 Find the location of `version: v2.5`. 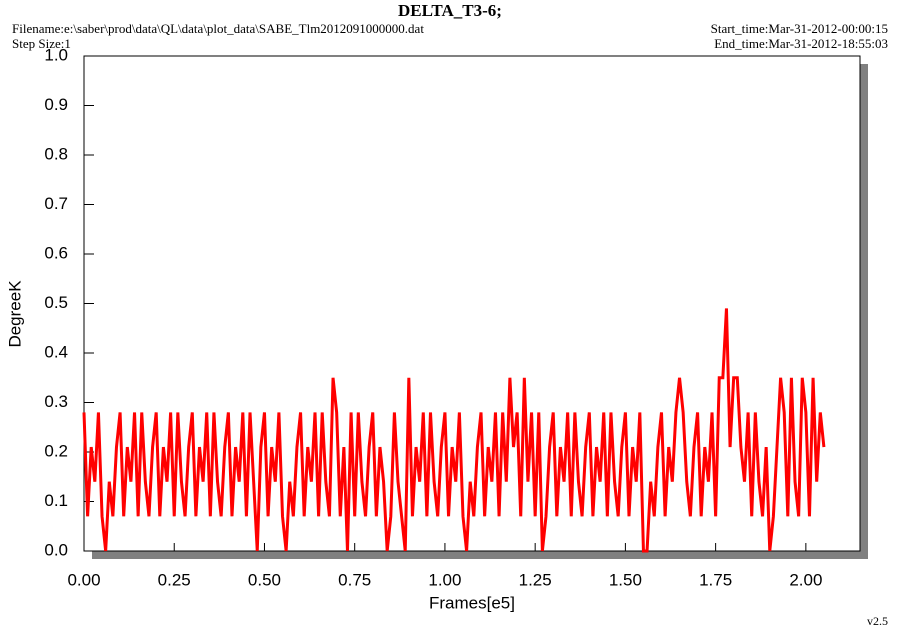

version: v2.5 is located at coordinates (877, 621).